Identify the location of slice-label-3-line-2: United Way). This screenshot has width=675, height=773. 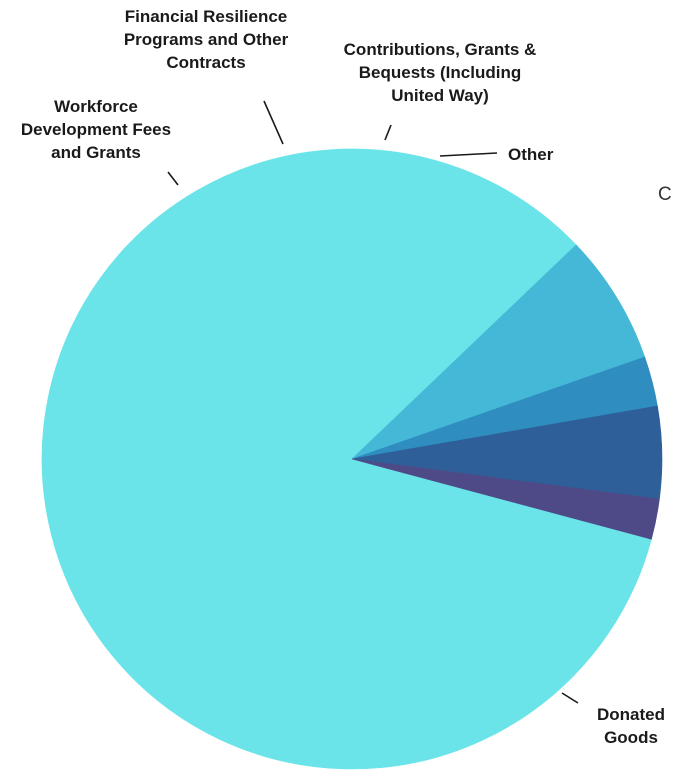
(440, 95).